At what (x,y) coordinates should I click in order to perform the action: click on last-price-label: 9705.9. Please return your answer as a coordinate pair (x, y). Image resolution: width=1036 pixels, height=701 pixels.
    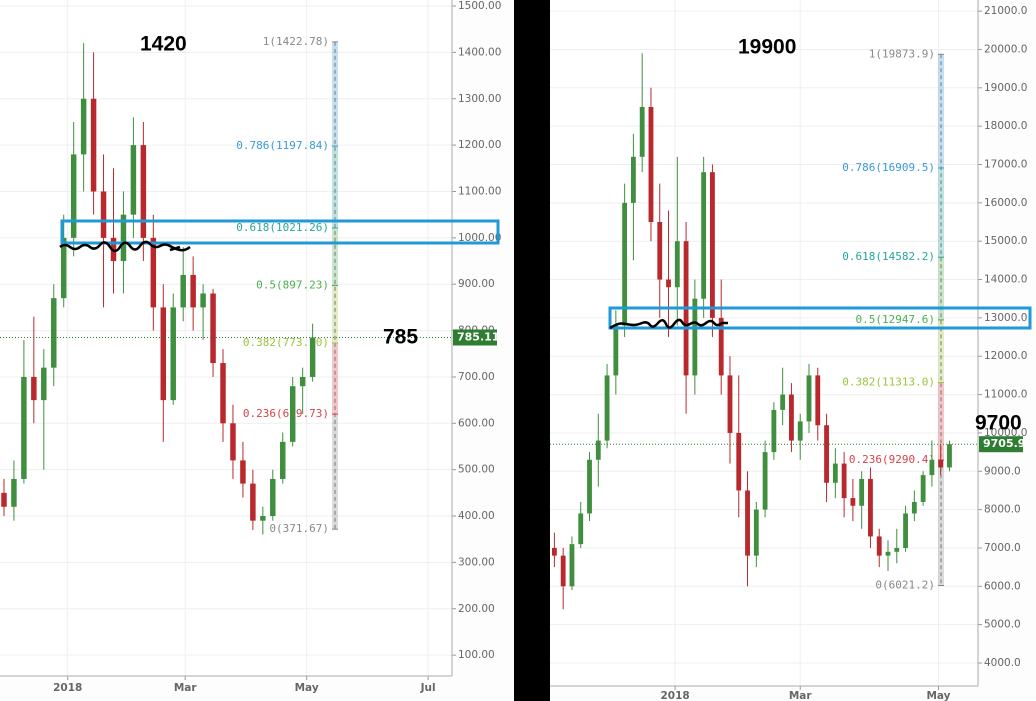
    Looking at the image, I should click on (1004, 443).